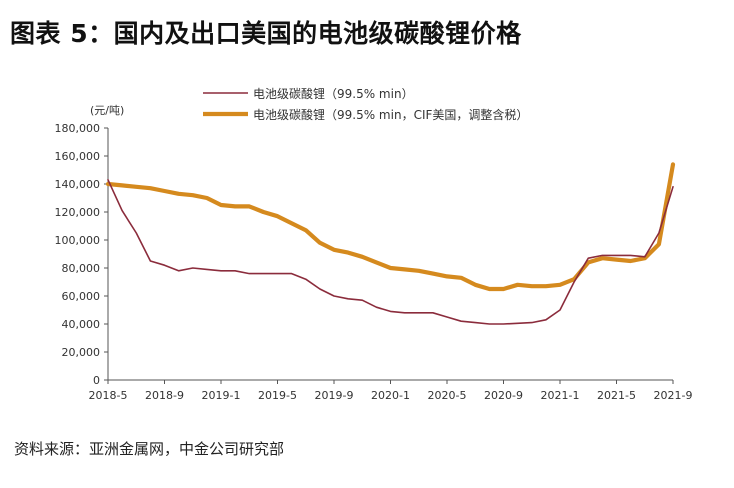  What do you see at coordinates (149, 449) in the screenshot?
I see `source-note: 资料来源：亚洲金属网，中金公司研究部` at bounding box center [149, 449].